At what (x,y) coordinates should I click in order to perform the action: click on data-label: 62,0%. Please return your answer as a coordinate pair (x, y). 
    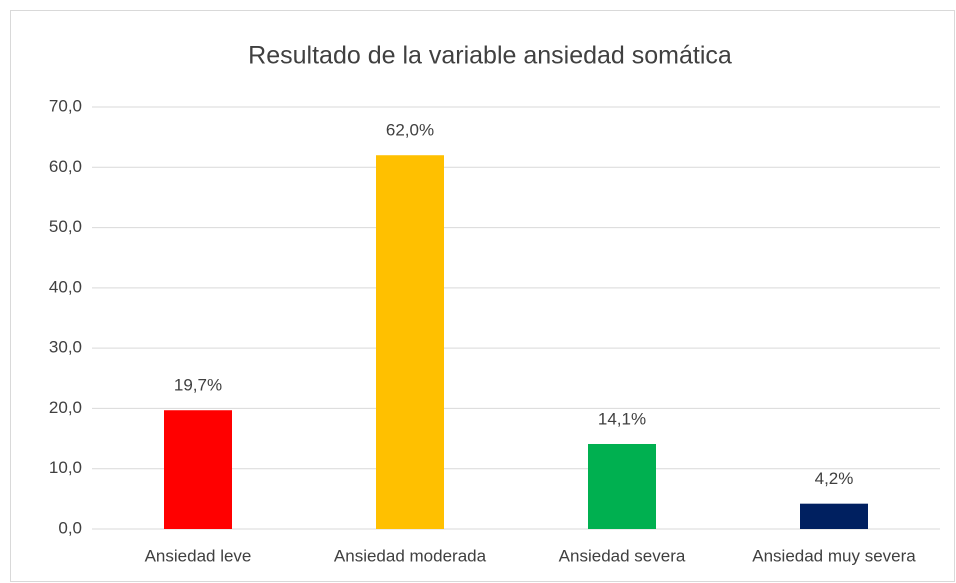
    Looking at the image, I should click on (410, 130).